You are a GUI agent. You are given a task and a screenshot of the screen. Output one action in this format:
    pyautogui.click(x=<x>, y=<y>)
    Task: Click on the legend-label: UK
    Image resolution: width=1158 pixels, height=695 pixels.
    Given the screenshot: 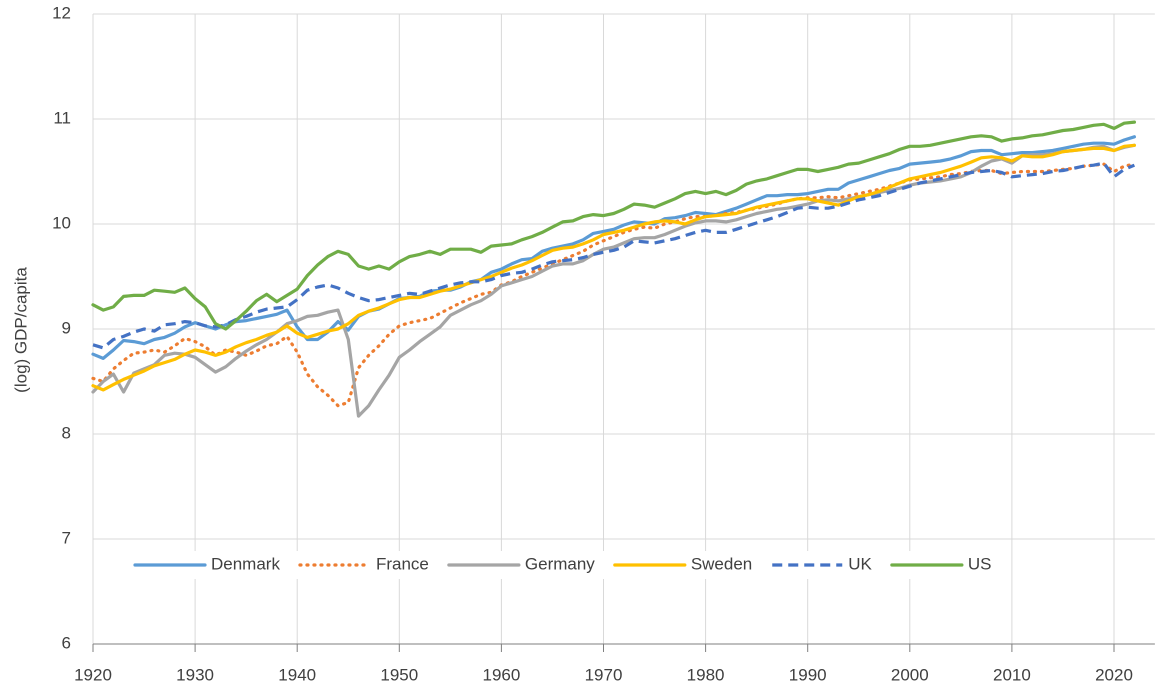 What is the action you would take?
    pyautogui.click(x=860, y=563)
    